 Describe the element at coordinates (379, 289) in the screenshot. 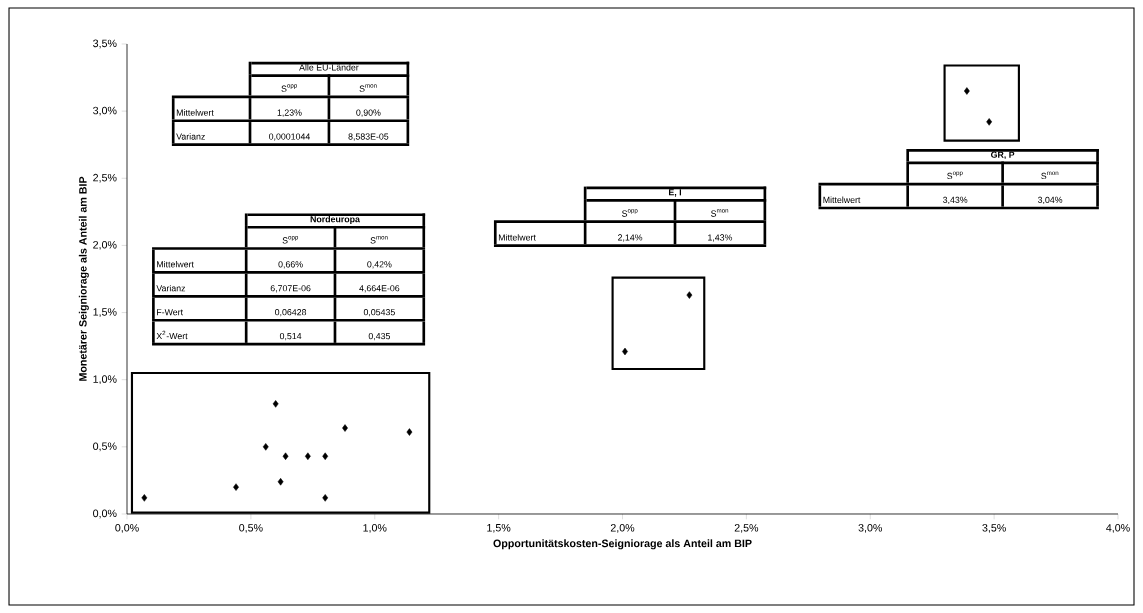

I see `annotation: 4,664E-06` at that location.